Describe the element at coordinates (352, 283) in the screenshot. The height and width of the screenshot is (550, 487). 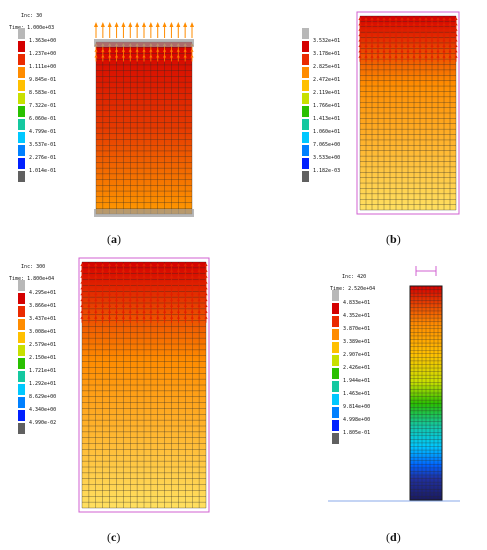
I see `panel-d-header: Inc: 420 Time: 2.520e+04` at that location.